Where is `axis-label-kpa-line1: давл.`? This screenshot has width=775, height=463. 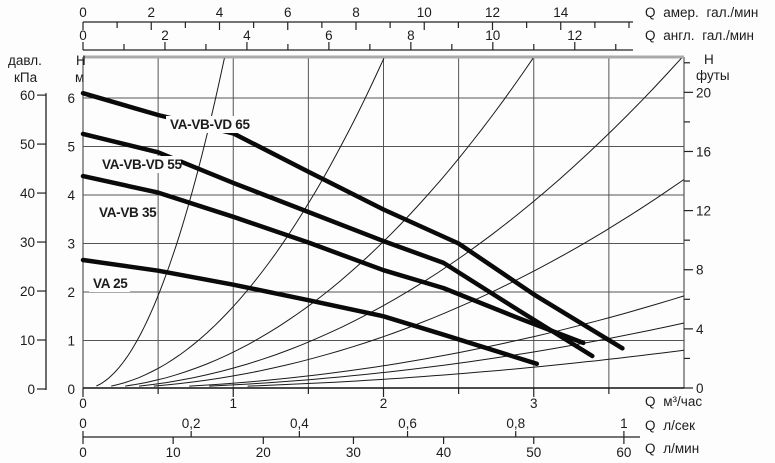
axis-label-kpa-line1: давл. is located at coordinates (25, 60).